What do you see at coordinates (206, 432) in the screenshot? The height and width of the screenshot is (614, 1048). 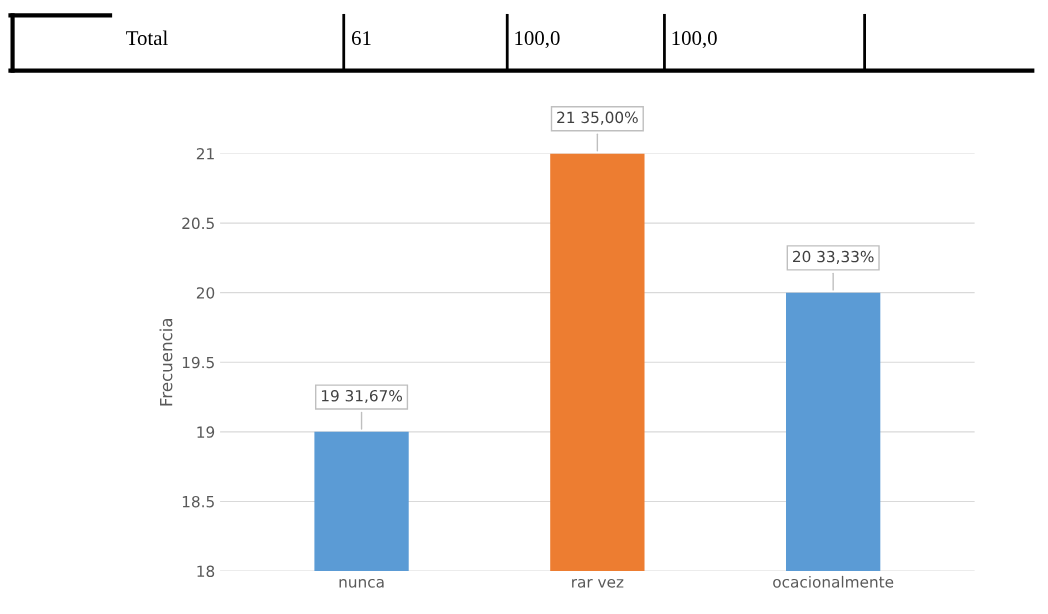 I see `y-tick-label: 19` at bounding box center [206, 432].